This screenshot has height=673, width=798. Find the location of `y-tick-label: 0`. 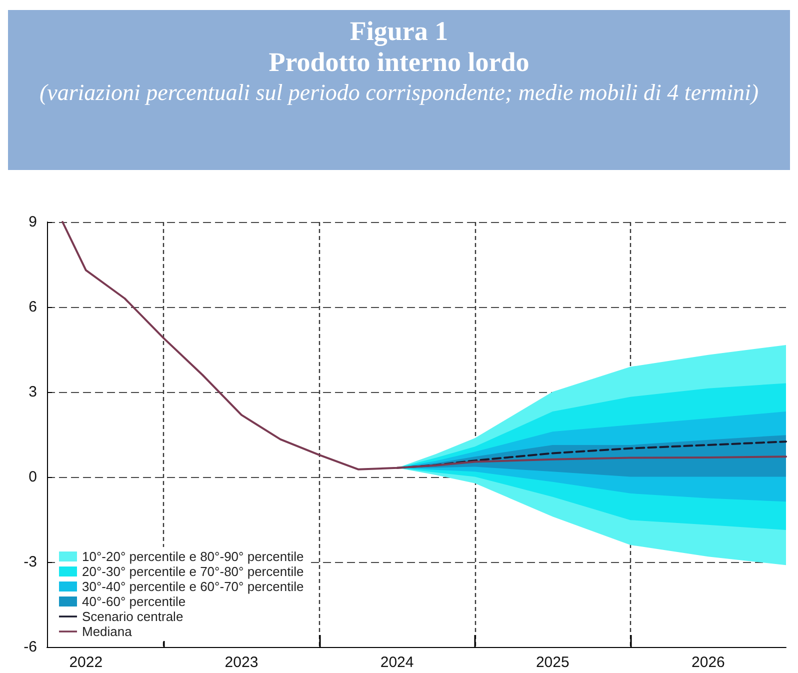

y-tick-label: 0 is located at coordinates (32, 477).